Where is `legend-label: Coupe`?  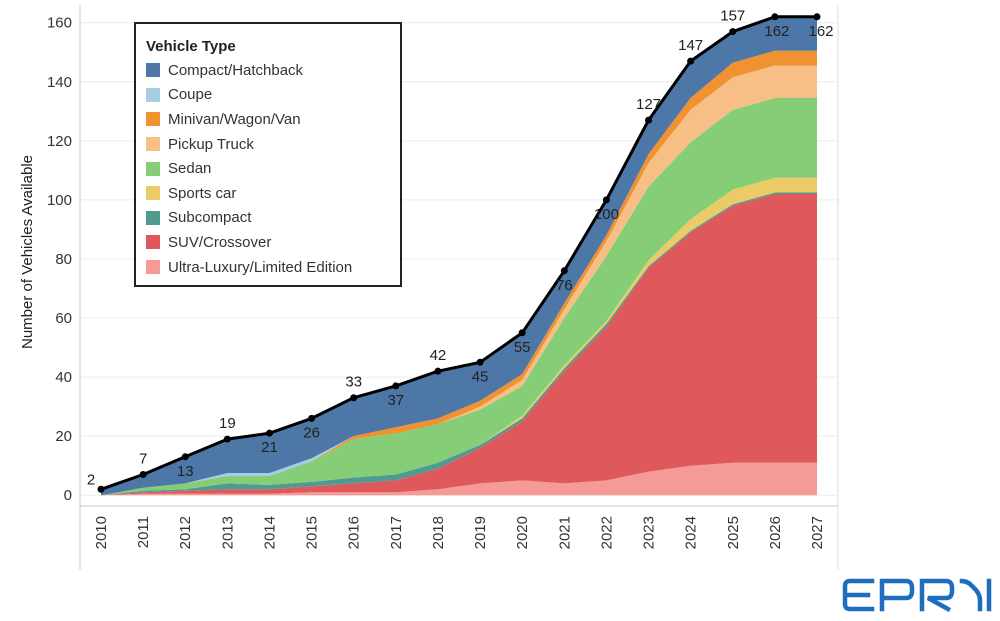
legend-label: Coupe is located at coordinates (190, 95).